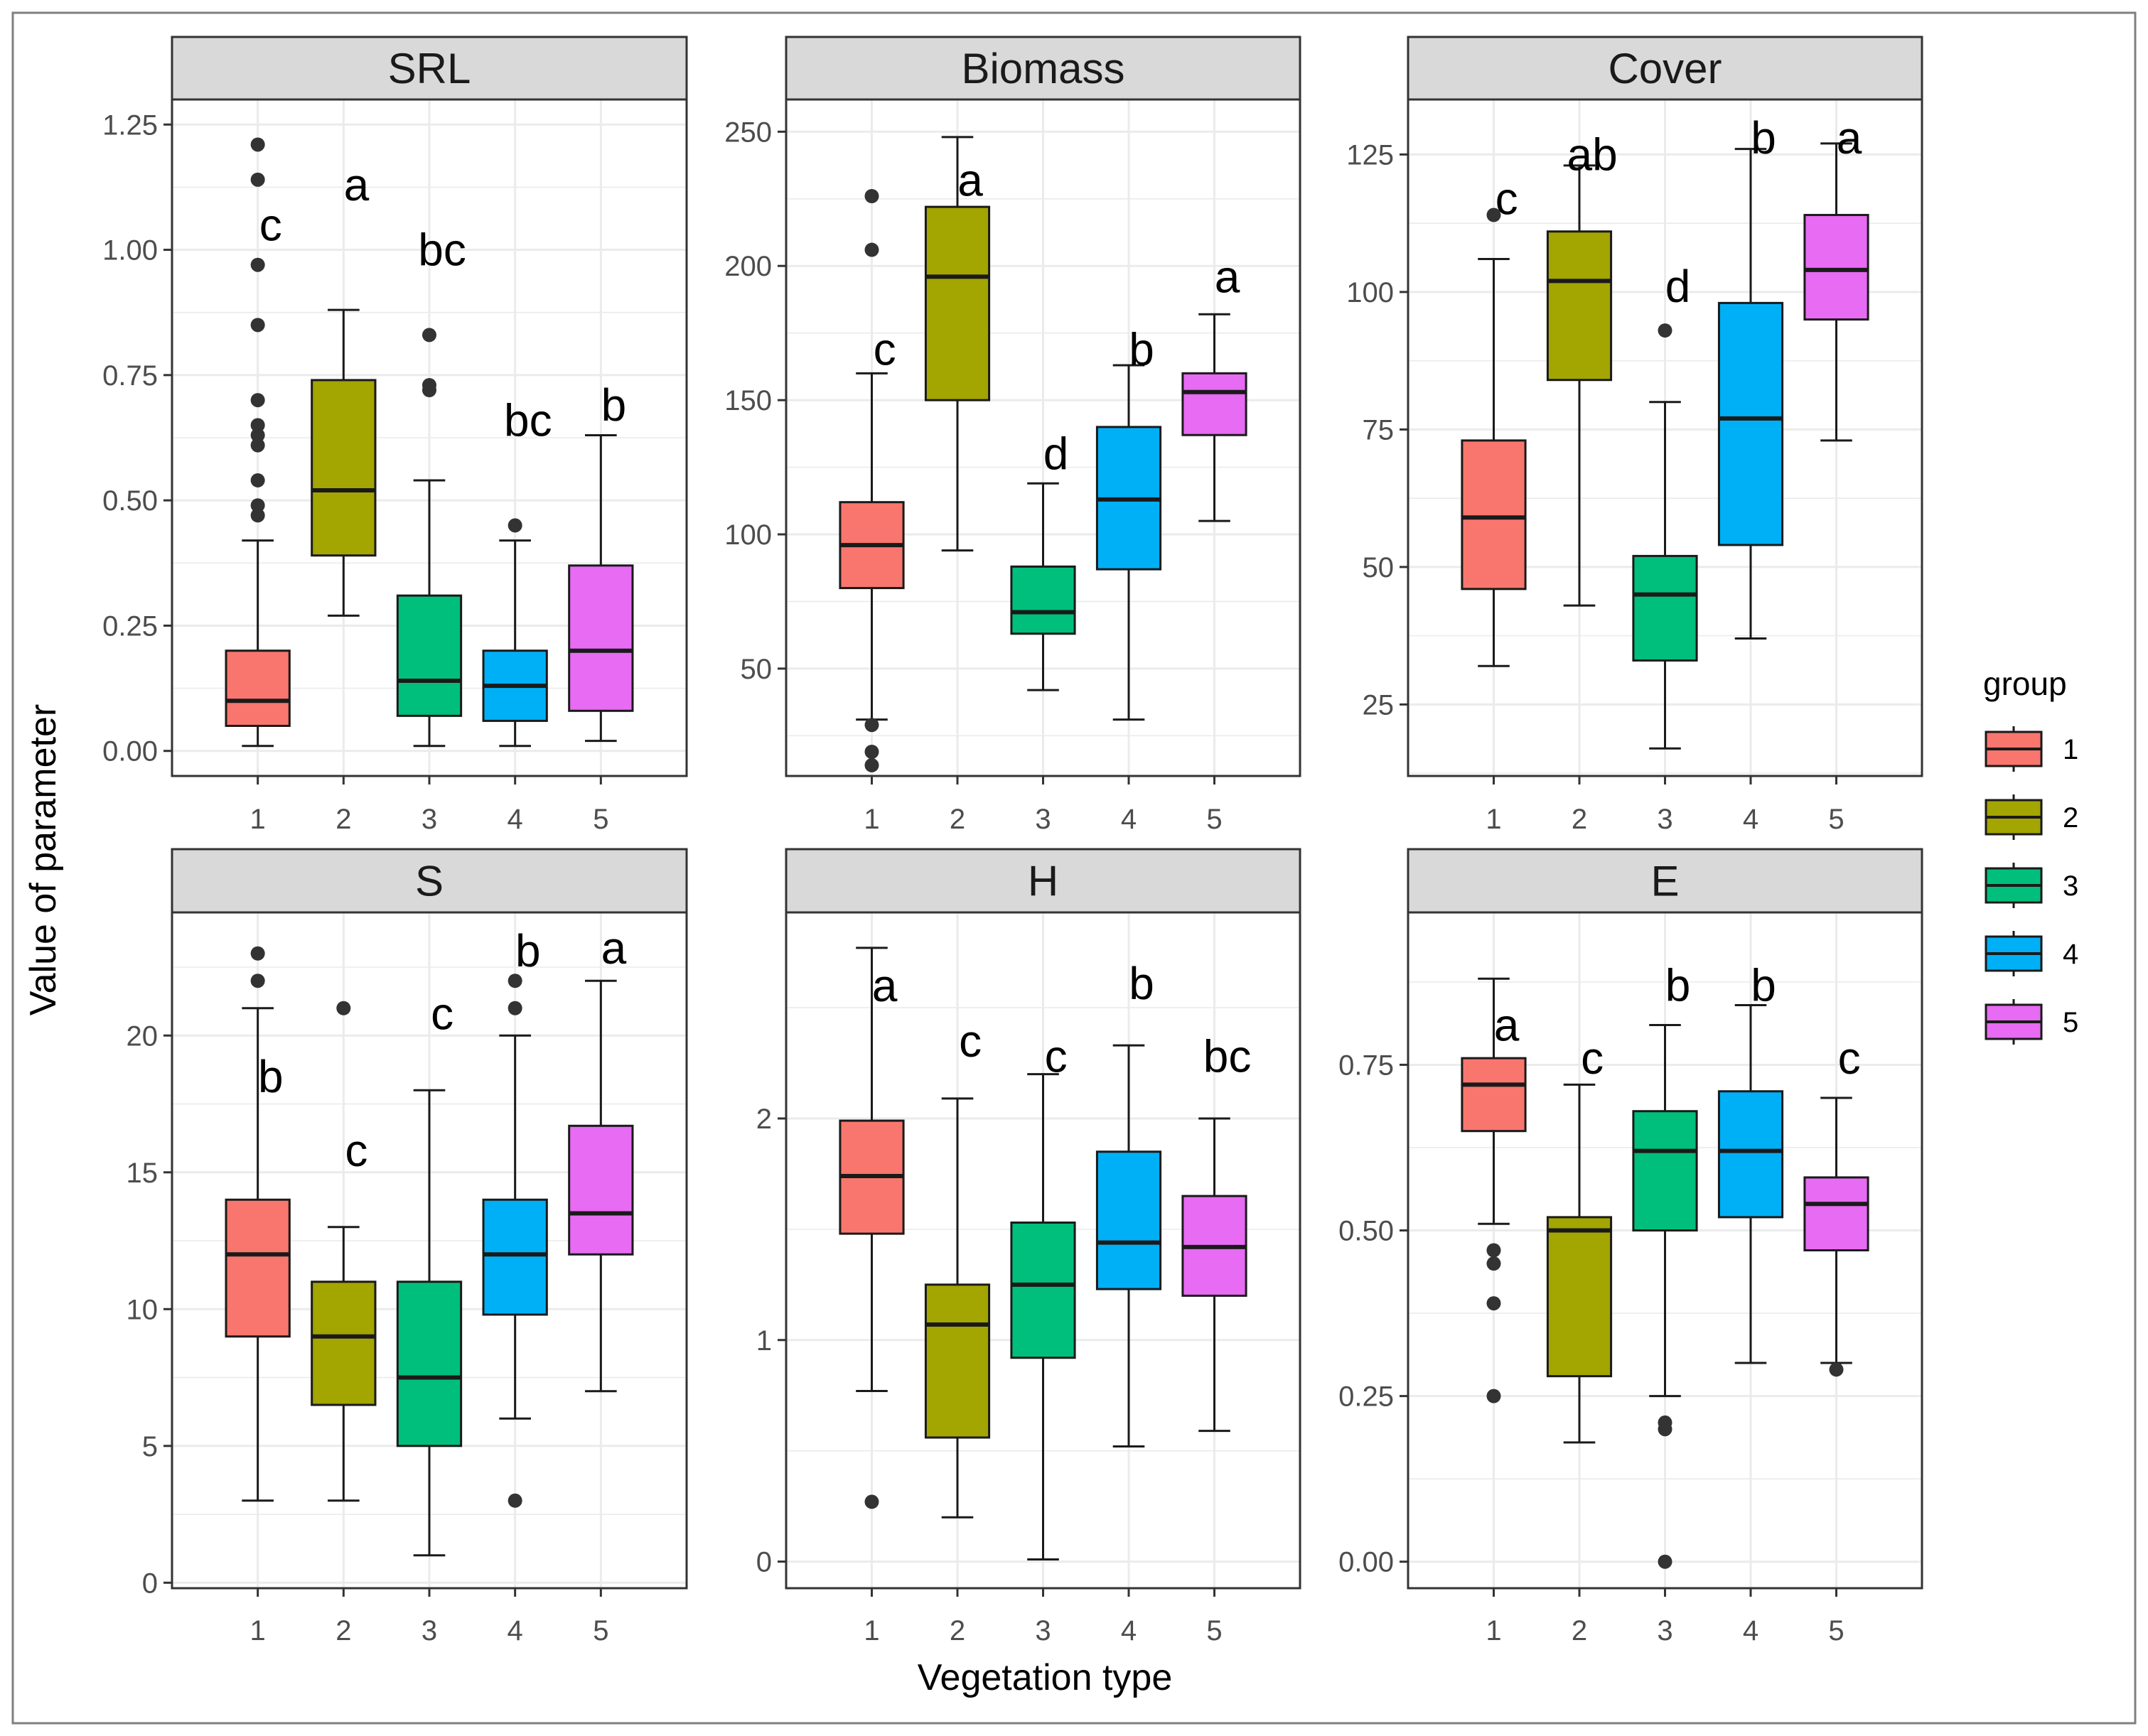 This screenshot has width=2148, height=1736. What do you see at coordinates (1592, 154) in the screenshot?
I see `significance-letter: ab` at bounding box center [1592, 154].